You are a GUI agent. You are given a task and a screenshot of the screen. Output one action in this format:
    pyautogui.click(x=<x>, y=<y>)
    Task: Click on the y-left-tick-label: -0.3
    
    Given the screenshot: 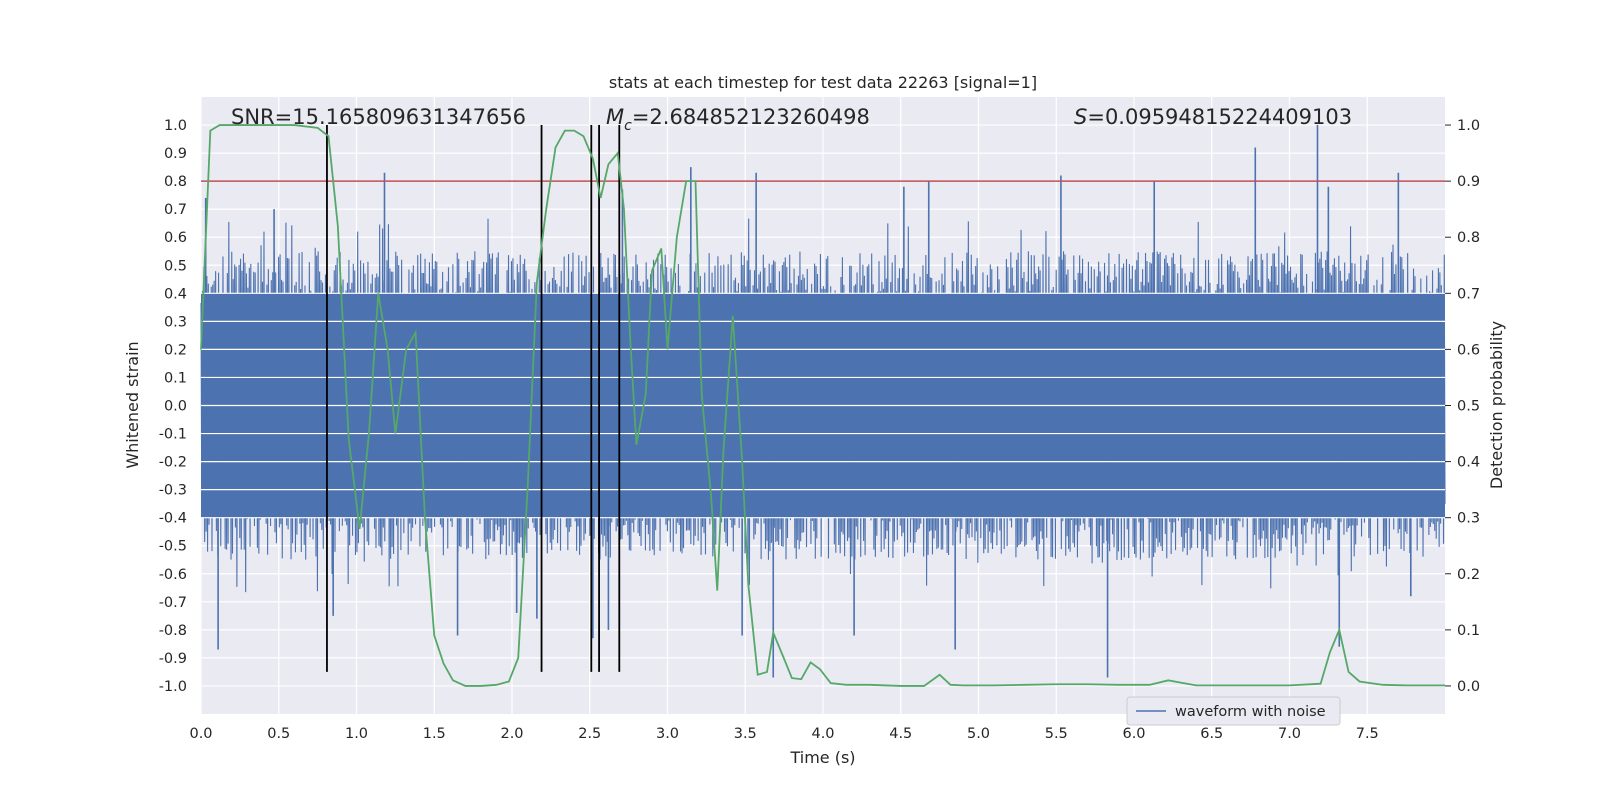 What is the action you would take?
    pyautogui.click(x=173, y=491)
    